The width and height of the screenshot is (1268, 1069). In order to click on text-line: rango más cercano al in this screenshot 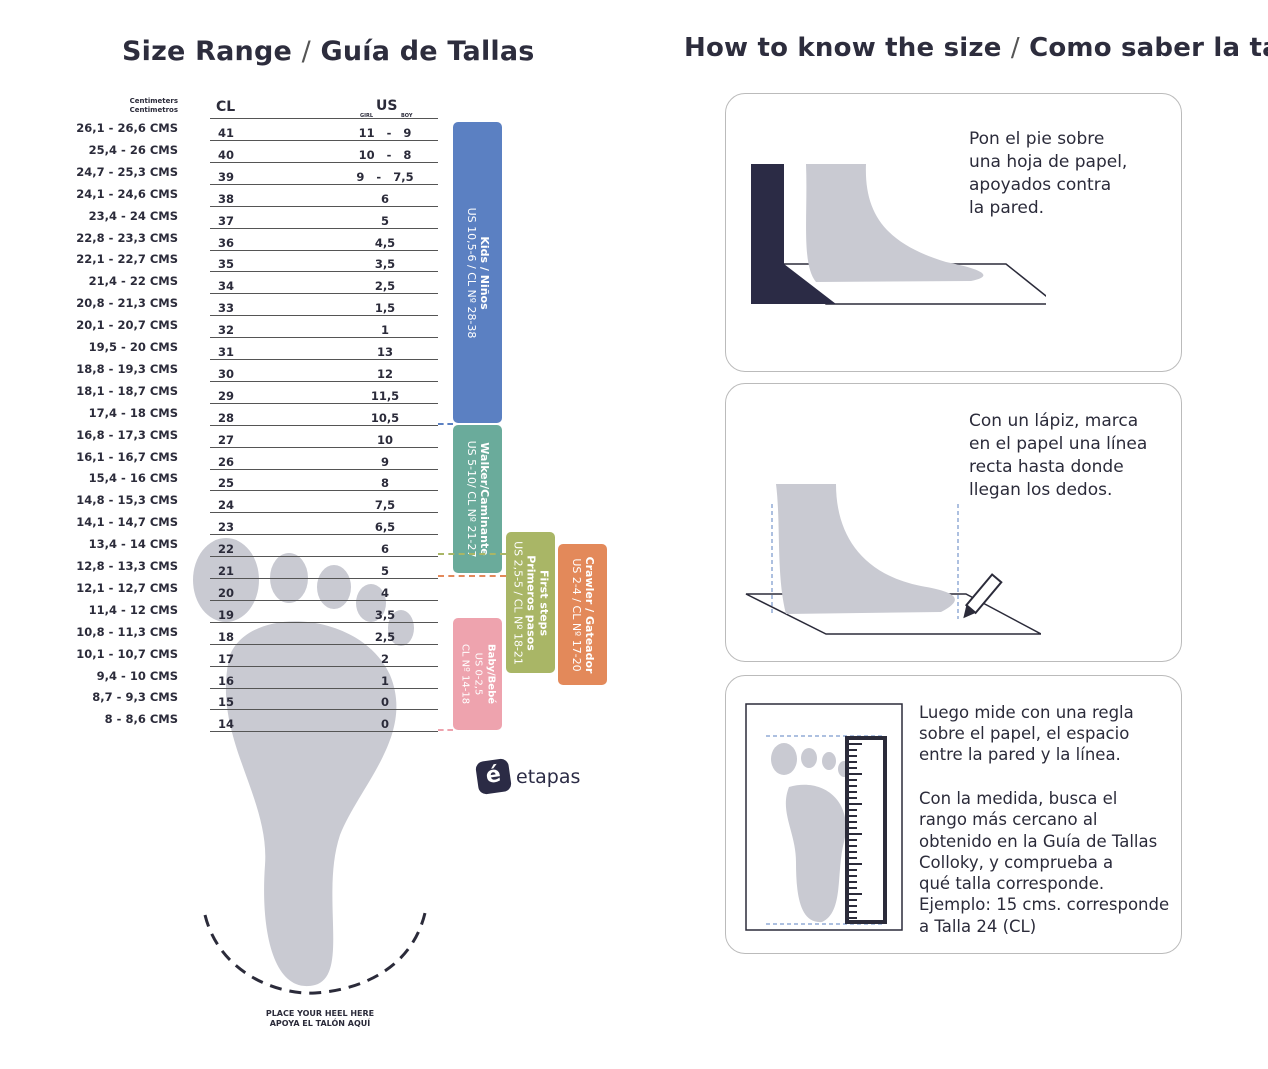, I will do `click(1008, 820)`.